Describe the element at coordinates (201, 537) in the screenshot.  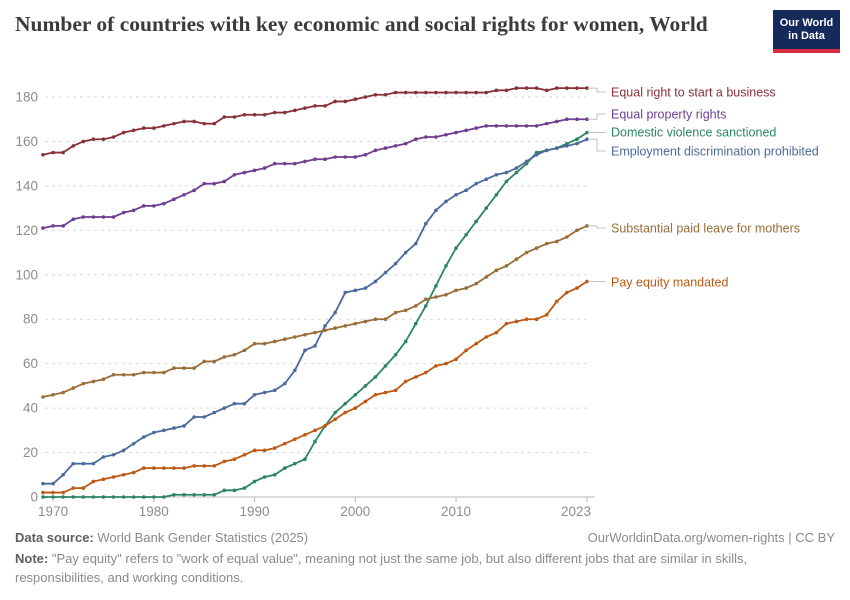
I see `data-source-text: World Bank Gender Statistics (2025)` at that location.